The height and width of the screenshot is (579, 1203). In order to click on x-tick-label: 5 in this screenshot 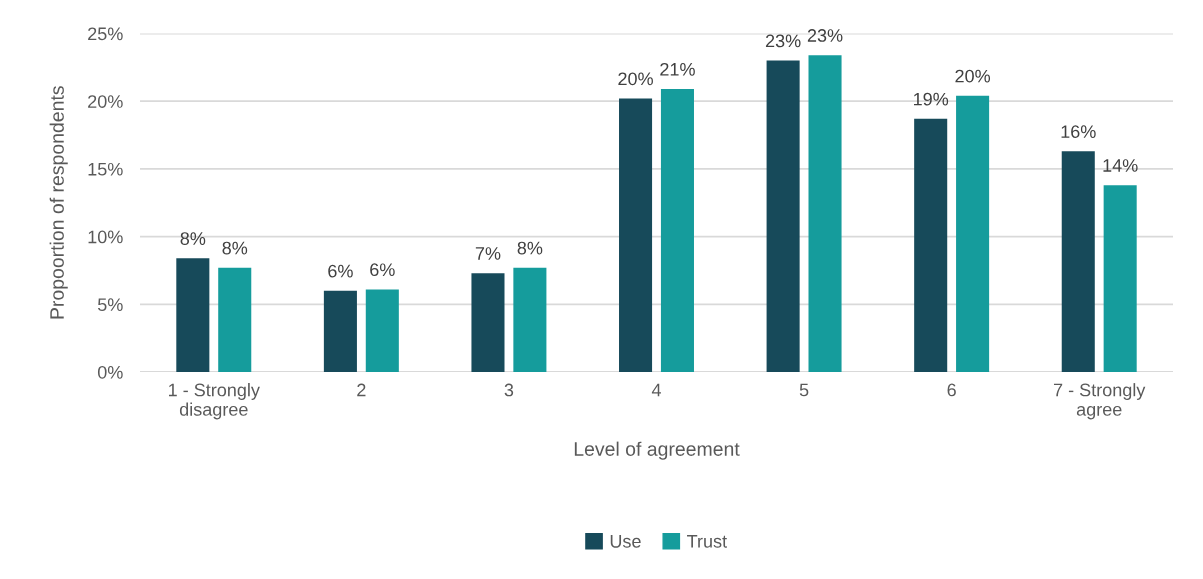, I will do `click(804, 390)`.